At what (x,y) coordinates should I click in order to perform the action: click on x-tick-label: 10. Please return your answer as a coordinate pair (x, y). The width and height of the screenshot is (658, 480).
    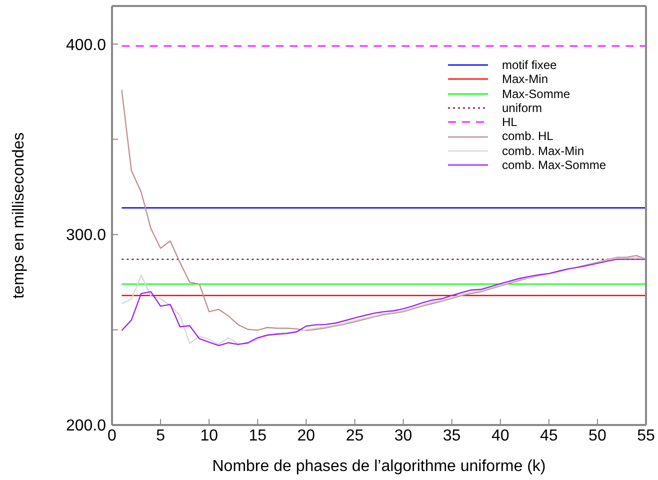
    Looking at the image, I should click on (209, 435).